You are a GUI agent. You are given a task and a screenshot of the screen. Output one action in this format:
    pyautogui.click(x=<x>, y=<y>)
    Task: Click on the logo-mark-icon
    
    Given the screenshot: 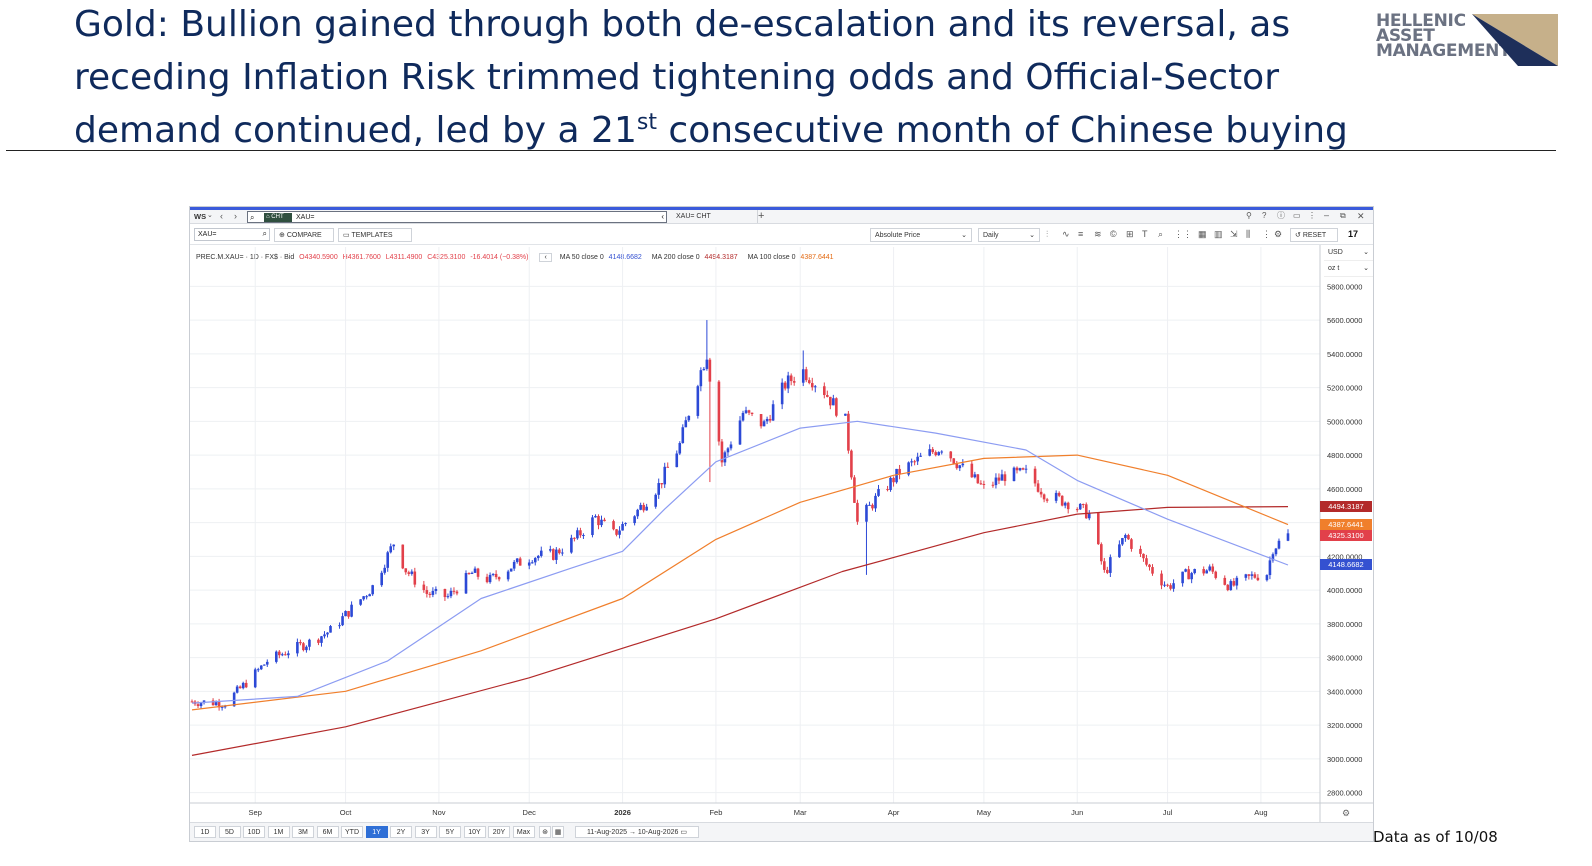 What is the action you would take?
    pyautogui.click(x=1515, y=40)
    